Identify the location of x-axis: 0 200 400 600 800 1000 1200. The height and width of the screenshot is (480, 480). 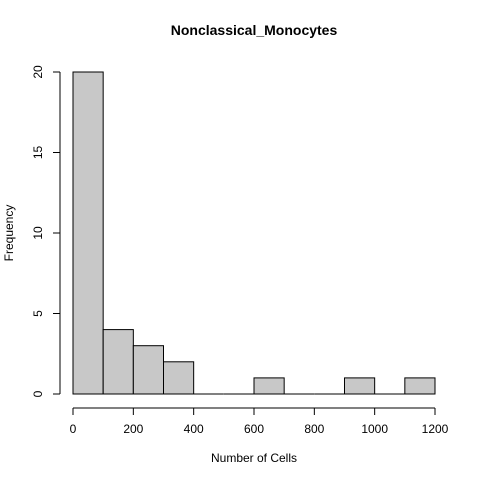
(259, 421).